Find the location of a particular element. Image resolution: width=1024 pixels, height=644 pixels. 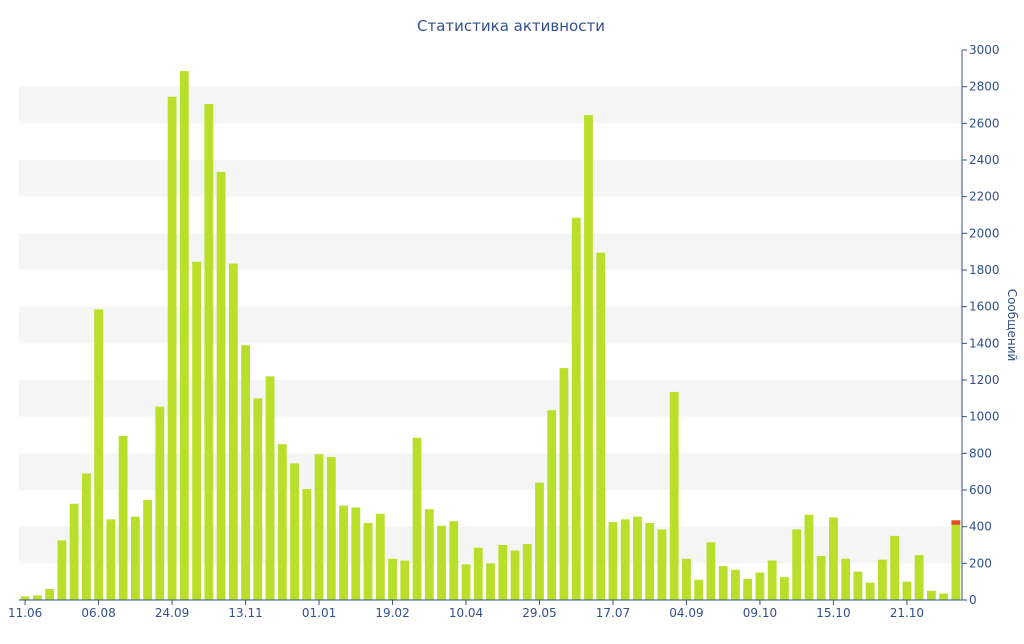

y-tick-label: 400 is located at coordinates (980, 527).